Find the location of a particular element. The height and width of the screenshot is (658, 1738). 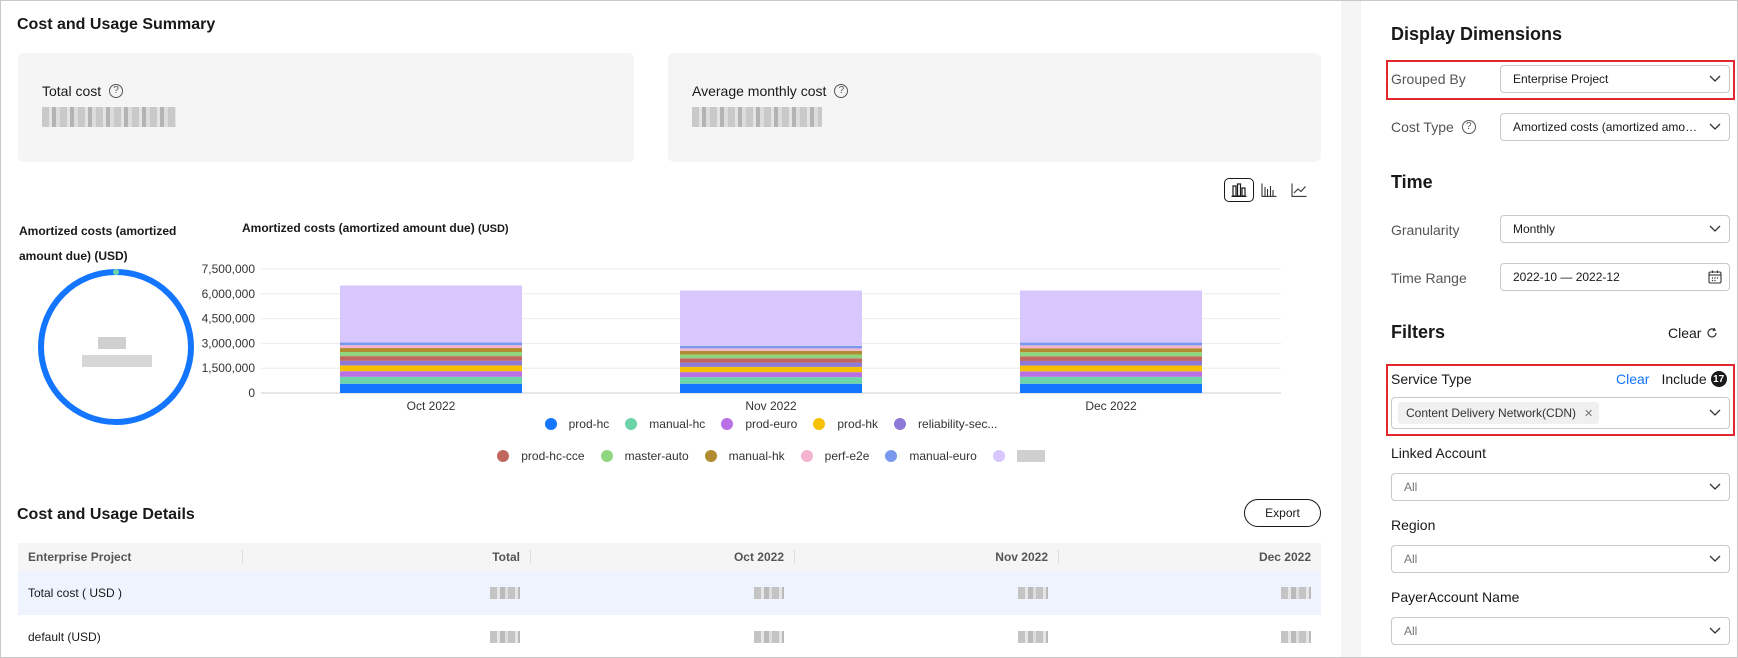

chart-view-toggle is located at coordinates (1269, 190).